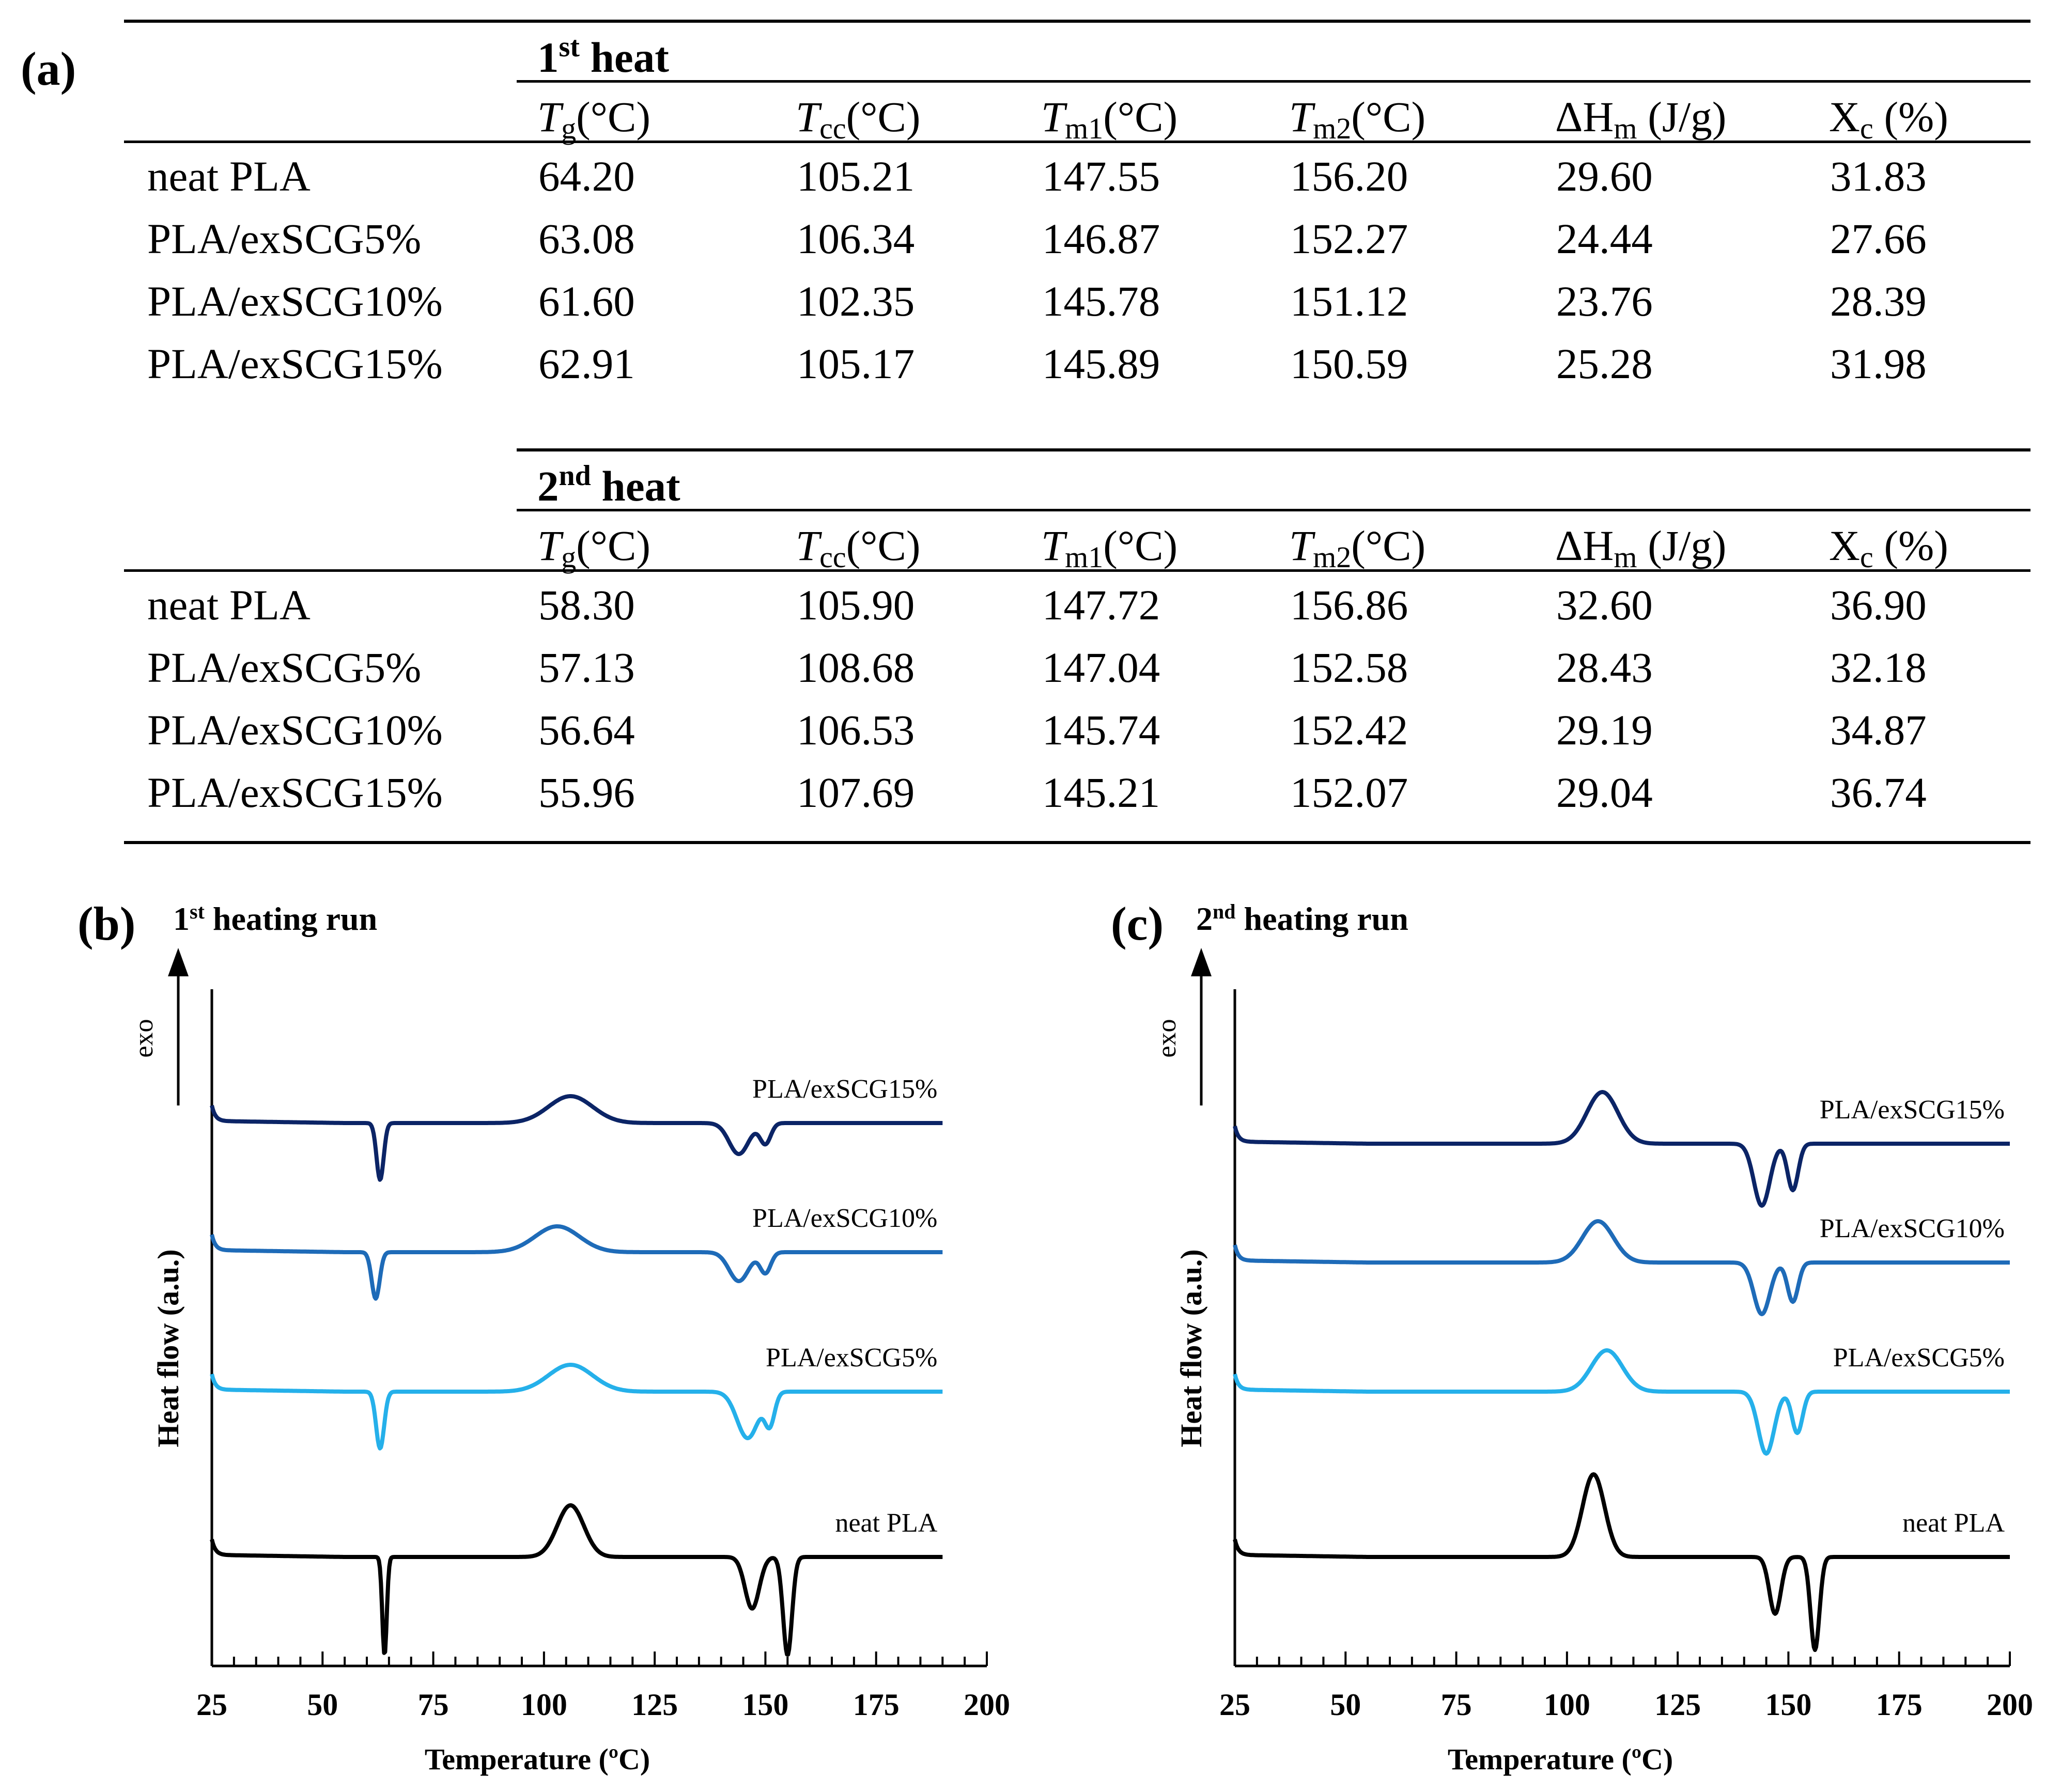  Describe the element at coordinates (1879, 176) in the screenshot. I see `table-cell: 31.83` at that location.